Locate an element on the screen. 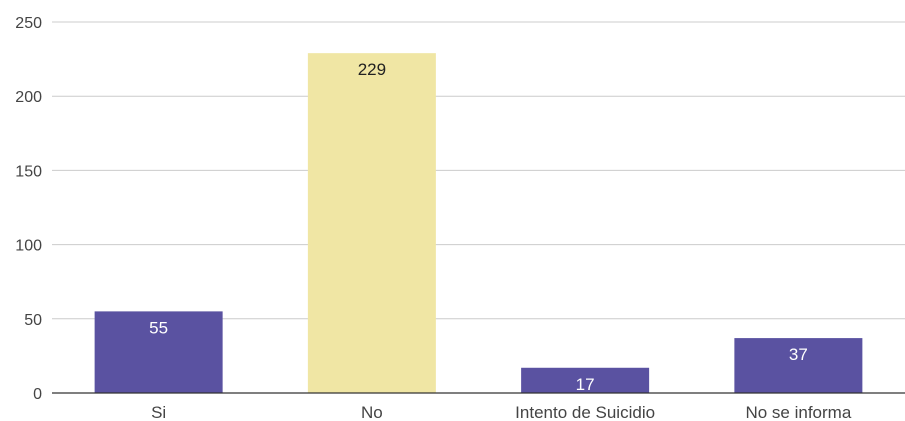  x-category-label: No se informa is located at coordinates (798, 412).